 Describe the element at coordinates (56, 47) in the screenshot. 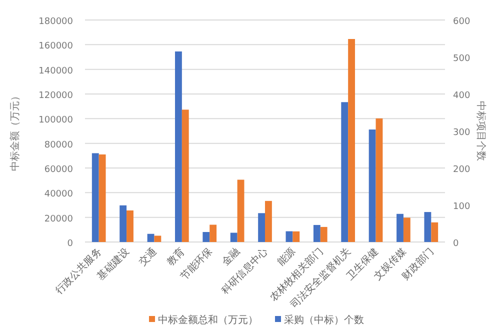

I see `y-tick-label: 160000` at that location.